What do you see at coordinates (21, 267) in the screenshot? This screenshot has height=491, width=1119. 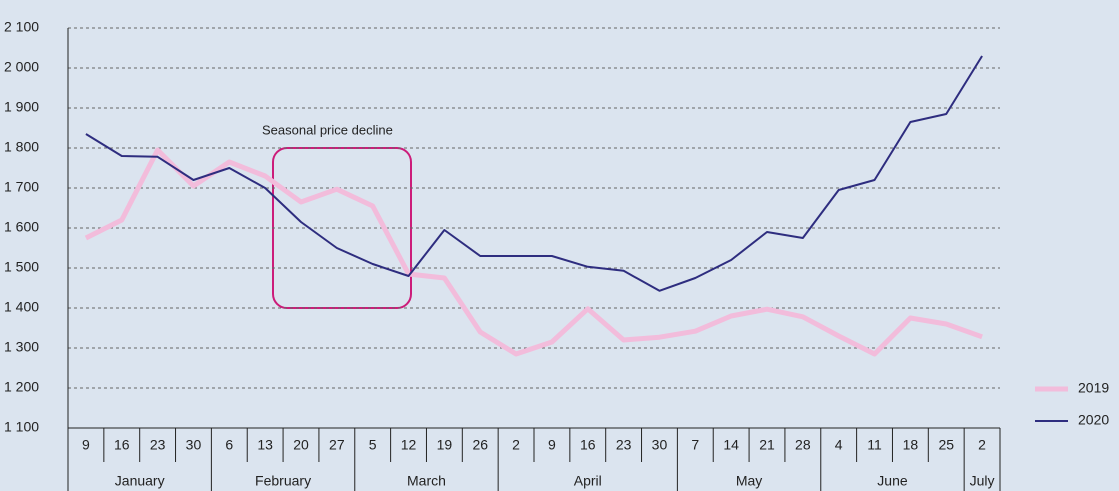 I see `y-tick-label: 1 500` at bounding box center [21, 267].